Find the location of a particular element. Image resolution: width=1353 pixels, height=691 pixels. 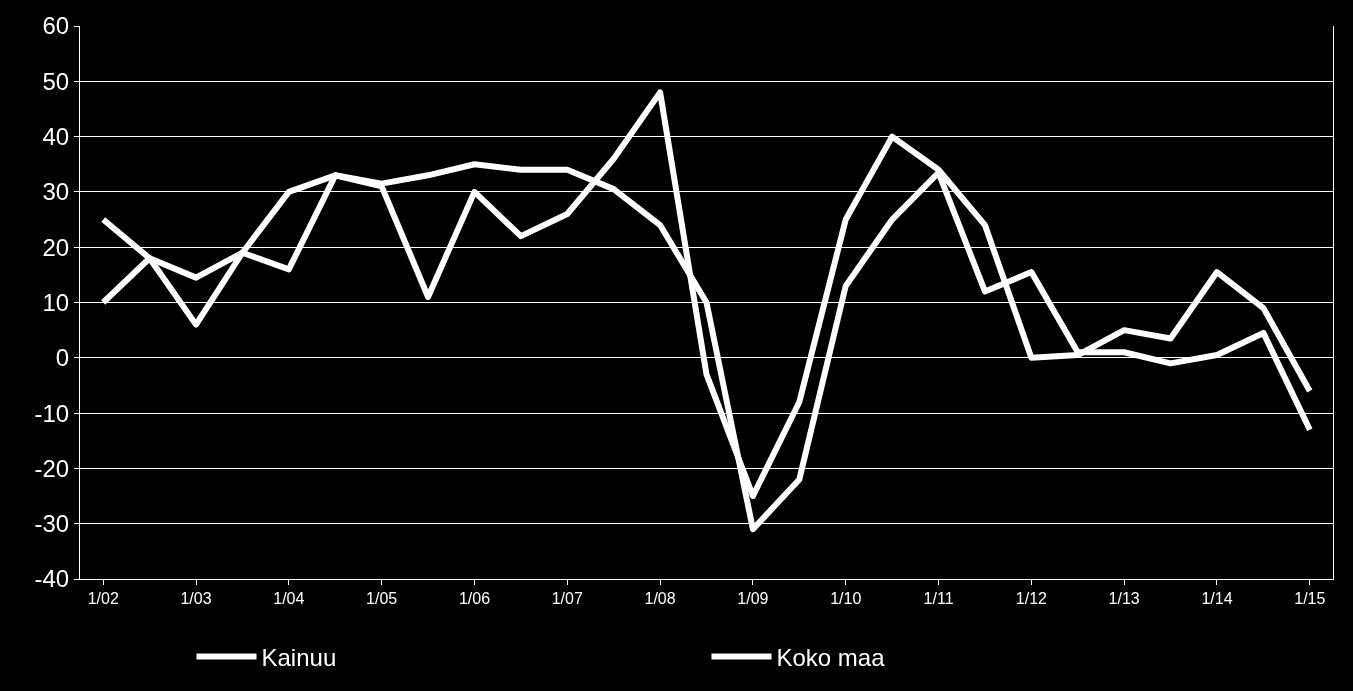

x-tick-label: 1/15 is located at coordinates (1310, 599).